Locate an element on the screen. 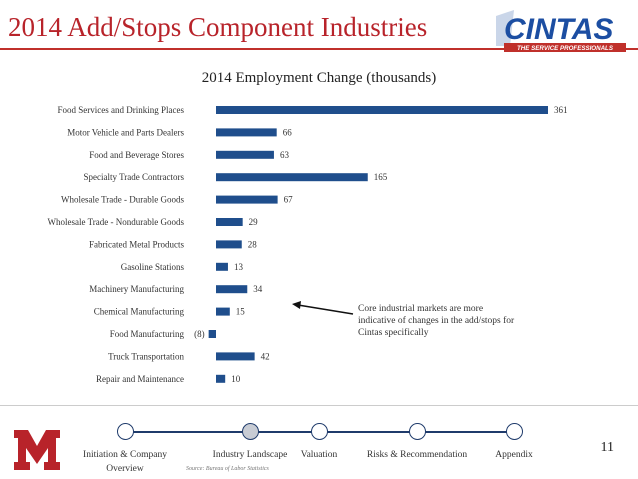 The image size is (638, 479). annotation-arrow is located at coordinates (325, 309).